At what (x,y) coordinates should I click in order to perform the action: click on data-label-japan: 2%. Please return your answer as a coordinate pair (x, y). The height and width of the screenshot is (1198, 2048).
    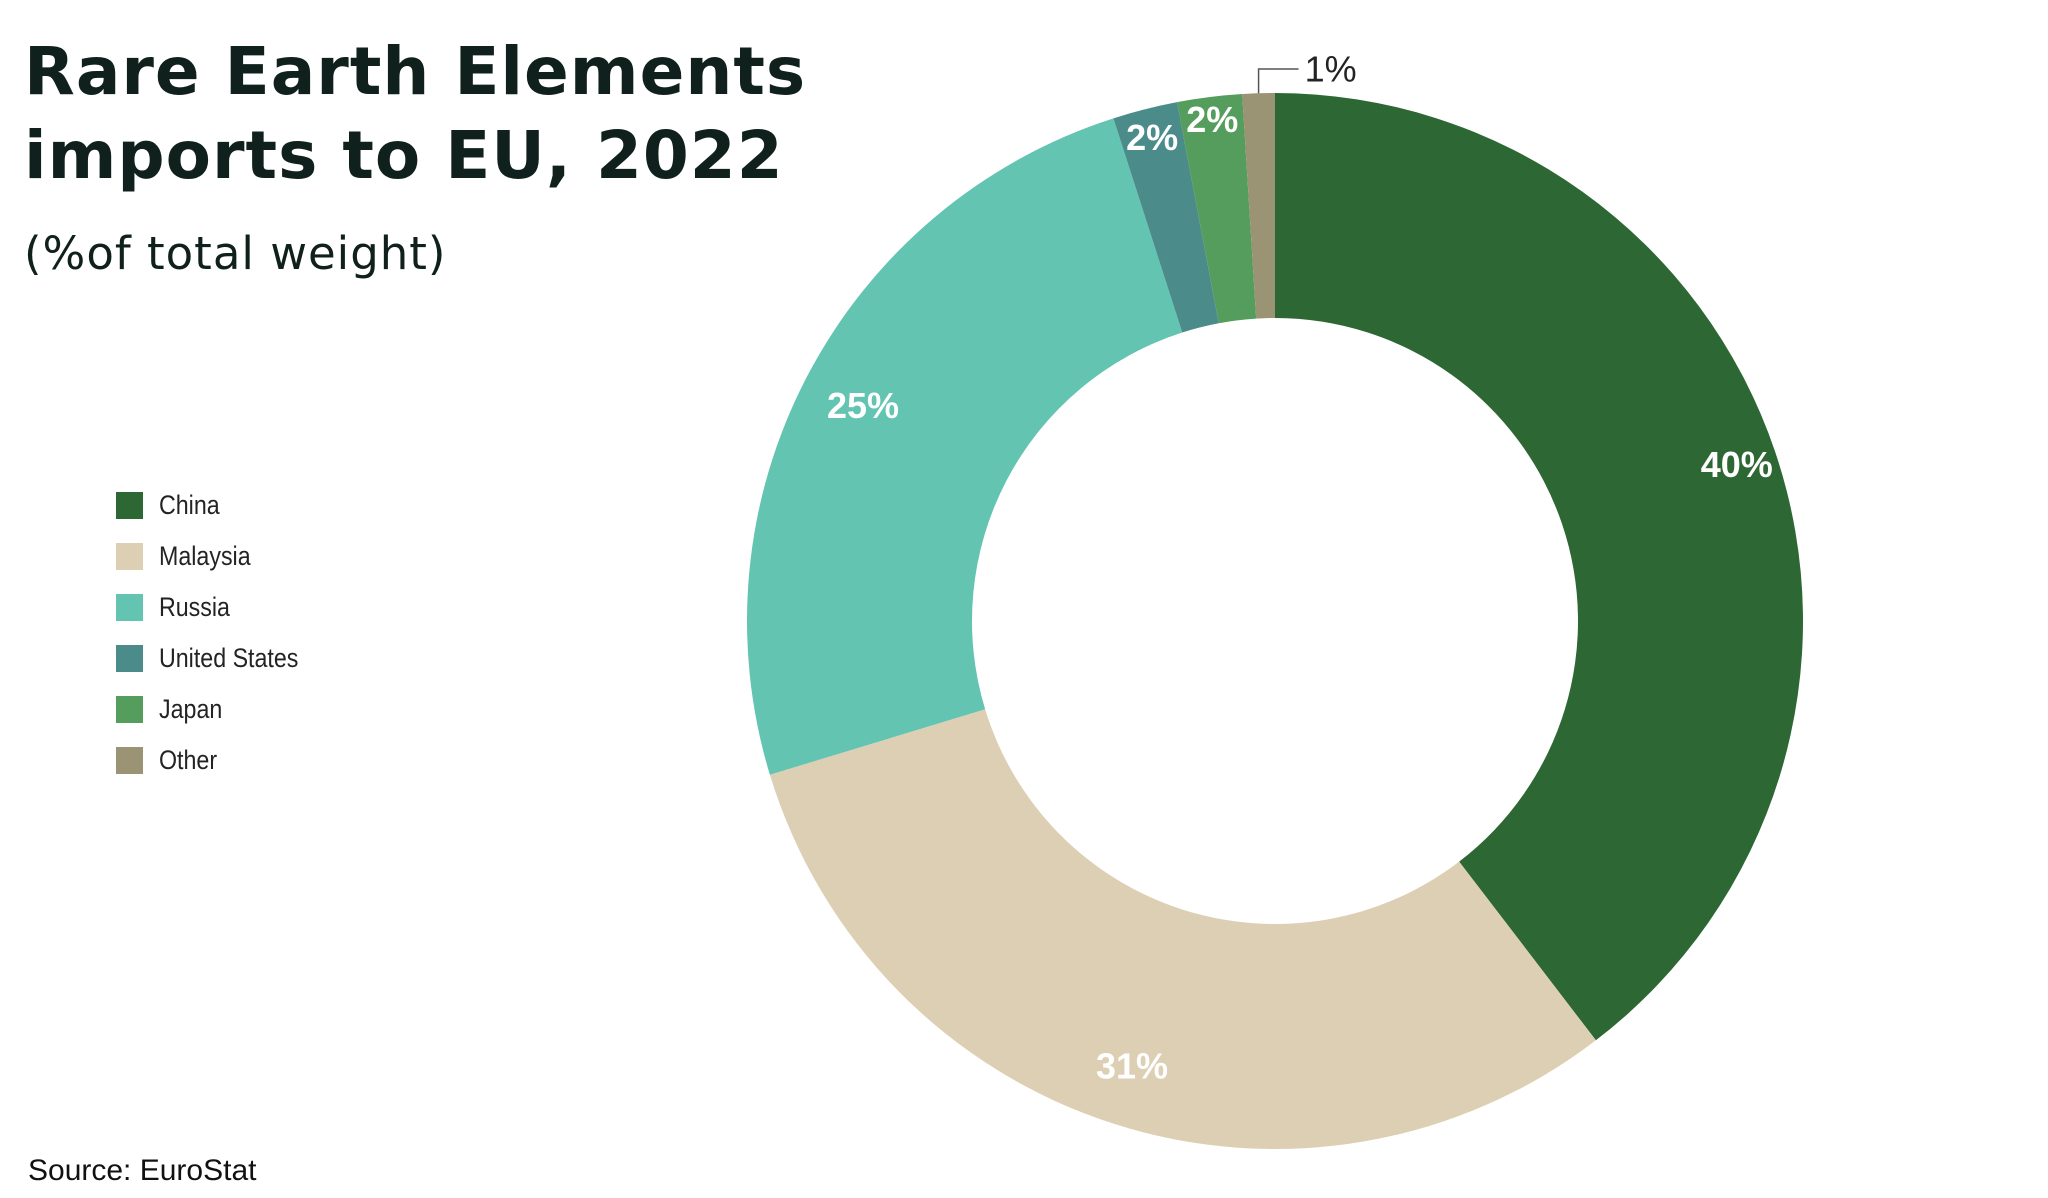
    Looking at the image, I should click on (1212, 119).